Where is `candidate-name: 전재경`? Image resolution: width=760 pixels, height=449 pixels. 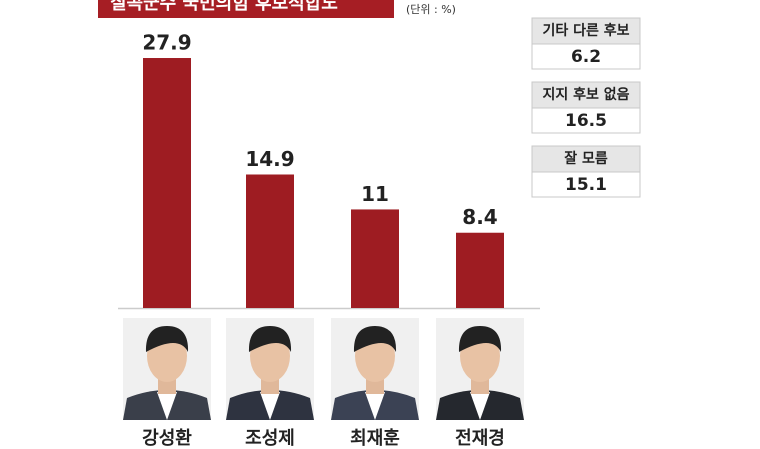 candidate-name: 전재경 is located at coordinates (480, 438).